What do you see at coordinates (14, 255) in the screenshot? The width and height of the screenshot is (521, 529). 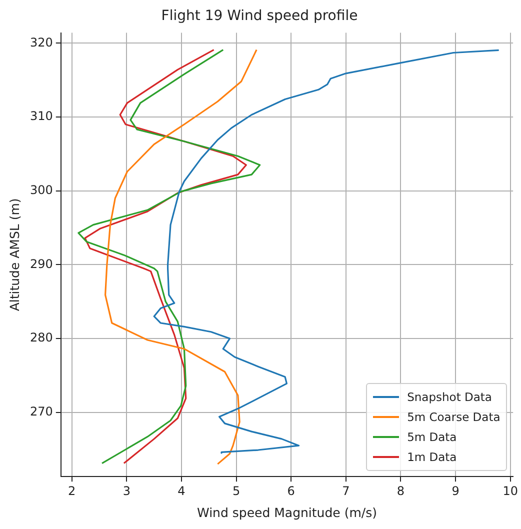 I see `y-axis-title: Altitude AMSL (m)` at bounding box center [14, 255].